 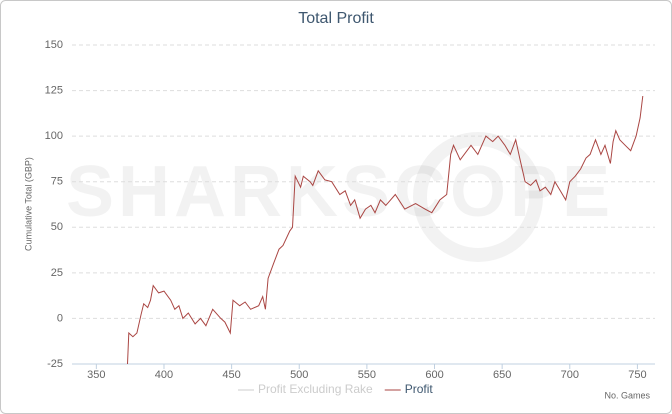 I want to click on y-axis-label: Cumulative Total (GBP), so click(x=28, y=204).